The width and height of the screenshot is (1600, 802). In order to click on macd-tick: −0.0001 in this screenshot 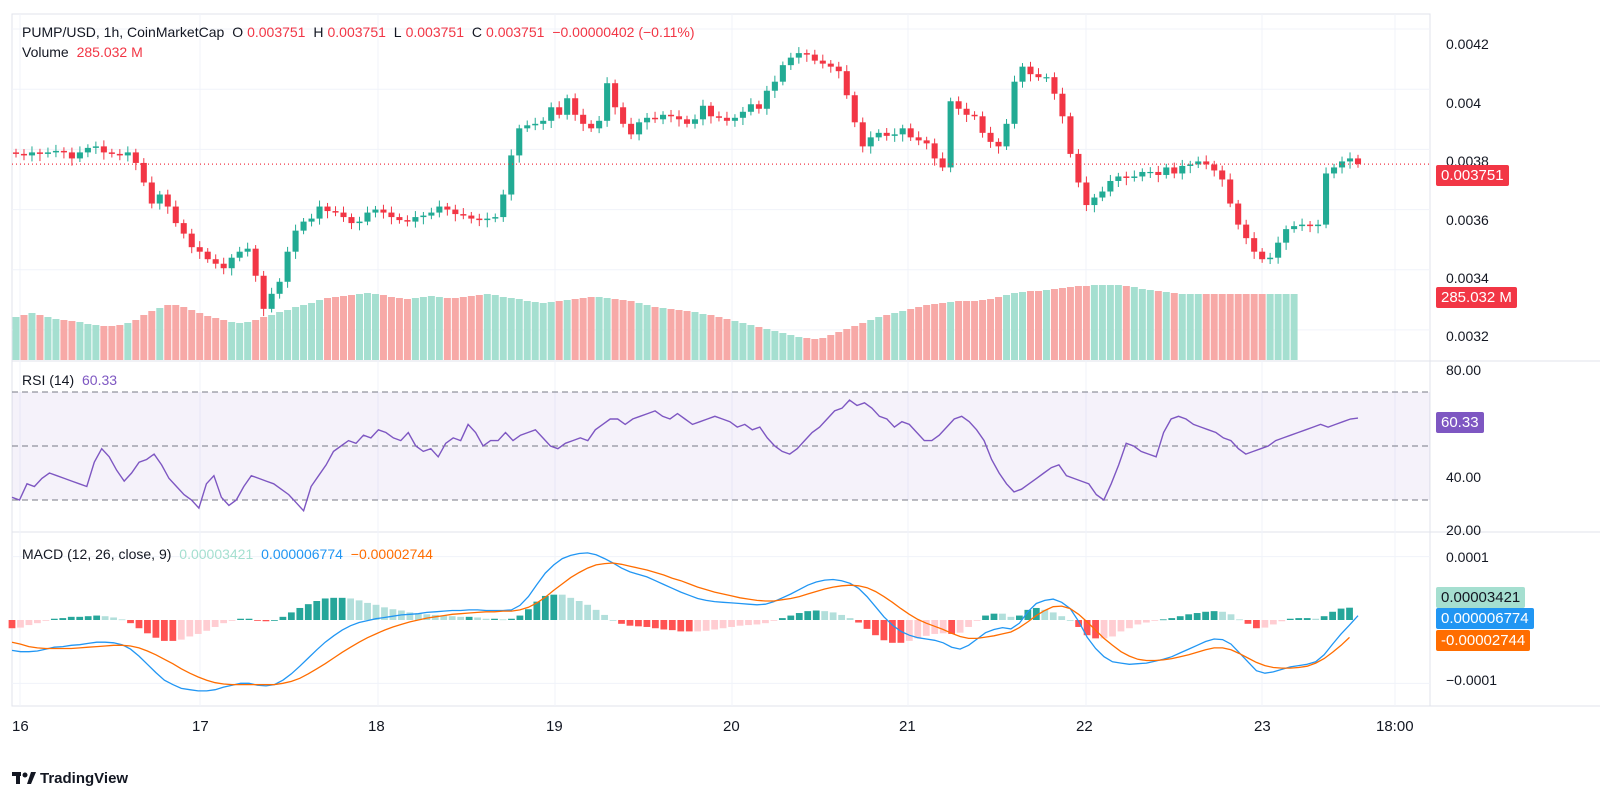, I will do `click(1471, 680)`.